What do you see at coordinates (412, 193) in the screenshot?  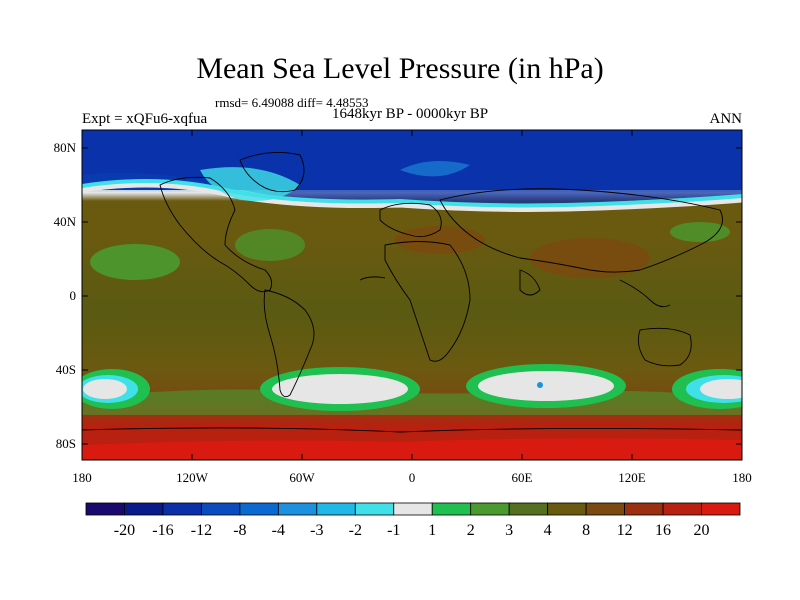 I see `cyan-contour-north` at bounding box center [412, 193].